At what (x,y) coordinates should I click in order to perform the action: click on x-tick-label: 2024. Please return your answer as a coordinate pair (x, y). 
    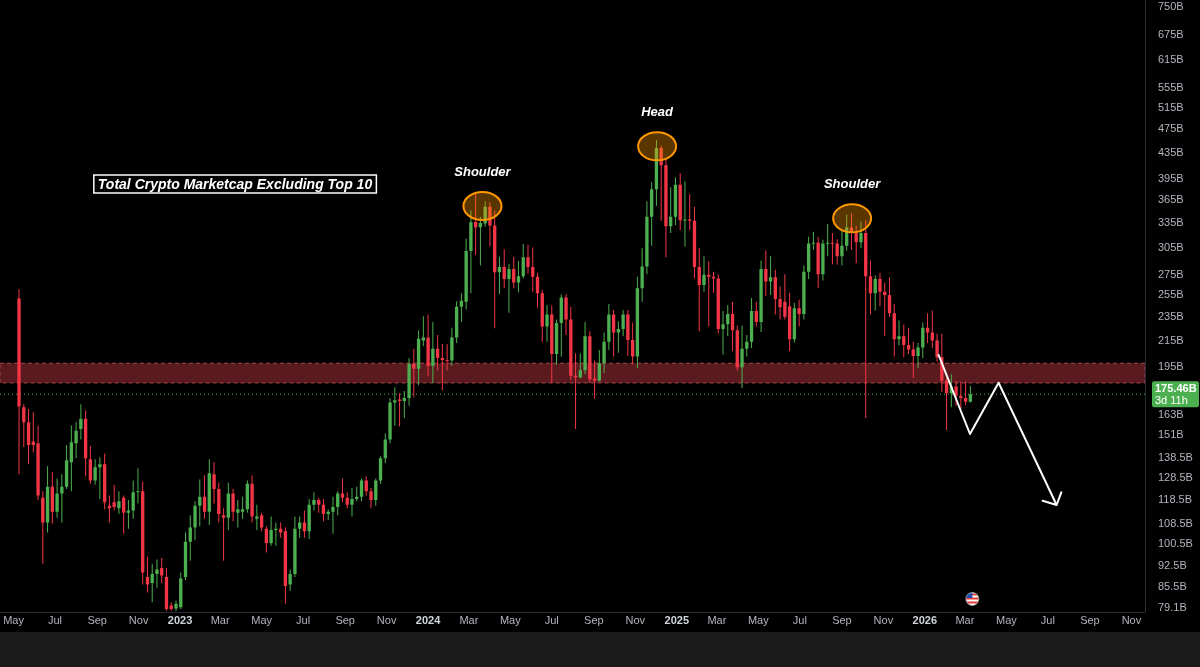
    Looking at the image, I should click on (428, 620).